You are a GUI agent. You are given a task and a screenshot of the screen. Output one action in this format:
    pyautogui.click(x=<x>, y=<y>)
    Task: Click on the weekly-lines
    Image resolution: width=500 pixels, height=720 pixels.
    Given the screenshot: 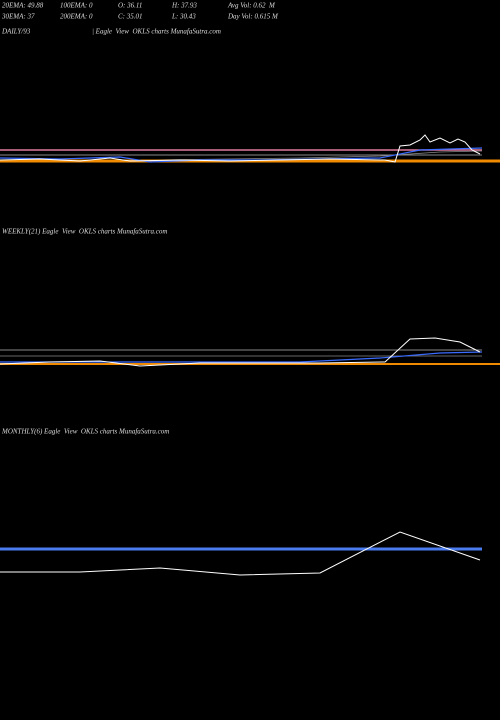 What is the action you would take?
    pyautogui.click(x=250, y=352)
    